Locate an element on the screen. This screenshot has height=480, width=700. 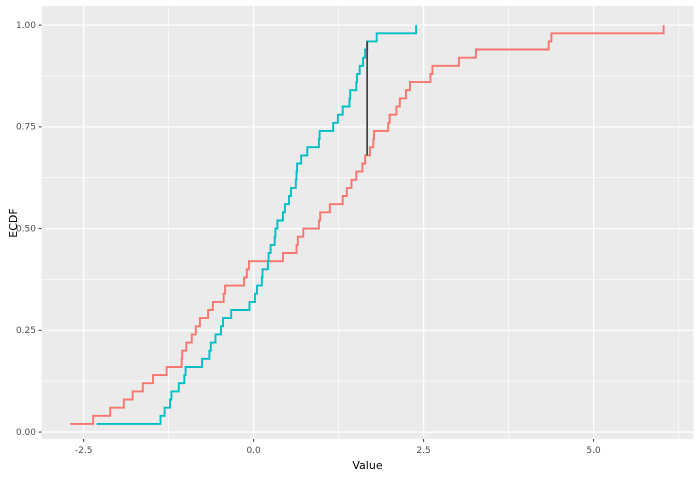
x-axis-title: Value is located at coordinates (367, 465).